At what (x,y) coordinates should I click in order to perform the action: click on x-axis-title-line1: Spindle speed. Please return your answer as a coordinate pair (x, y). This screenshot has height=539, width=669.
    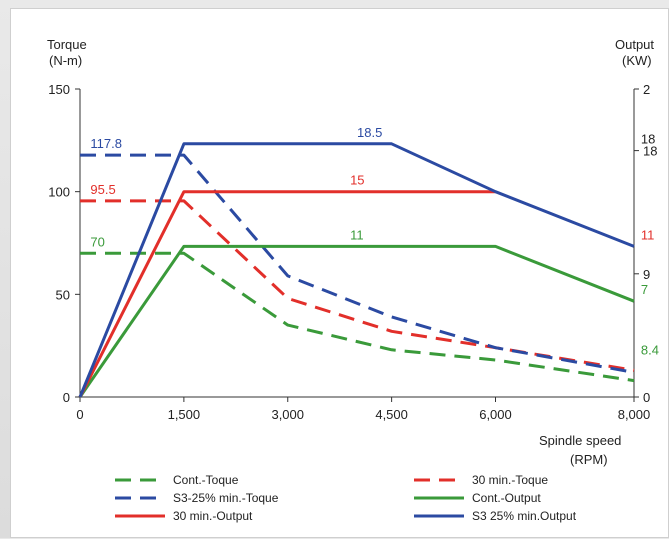
    Looking at the image, I should click on (580, 440).